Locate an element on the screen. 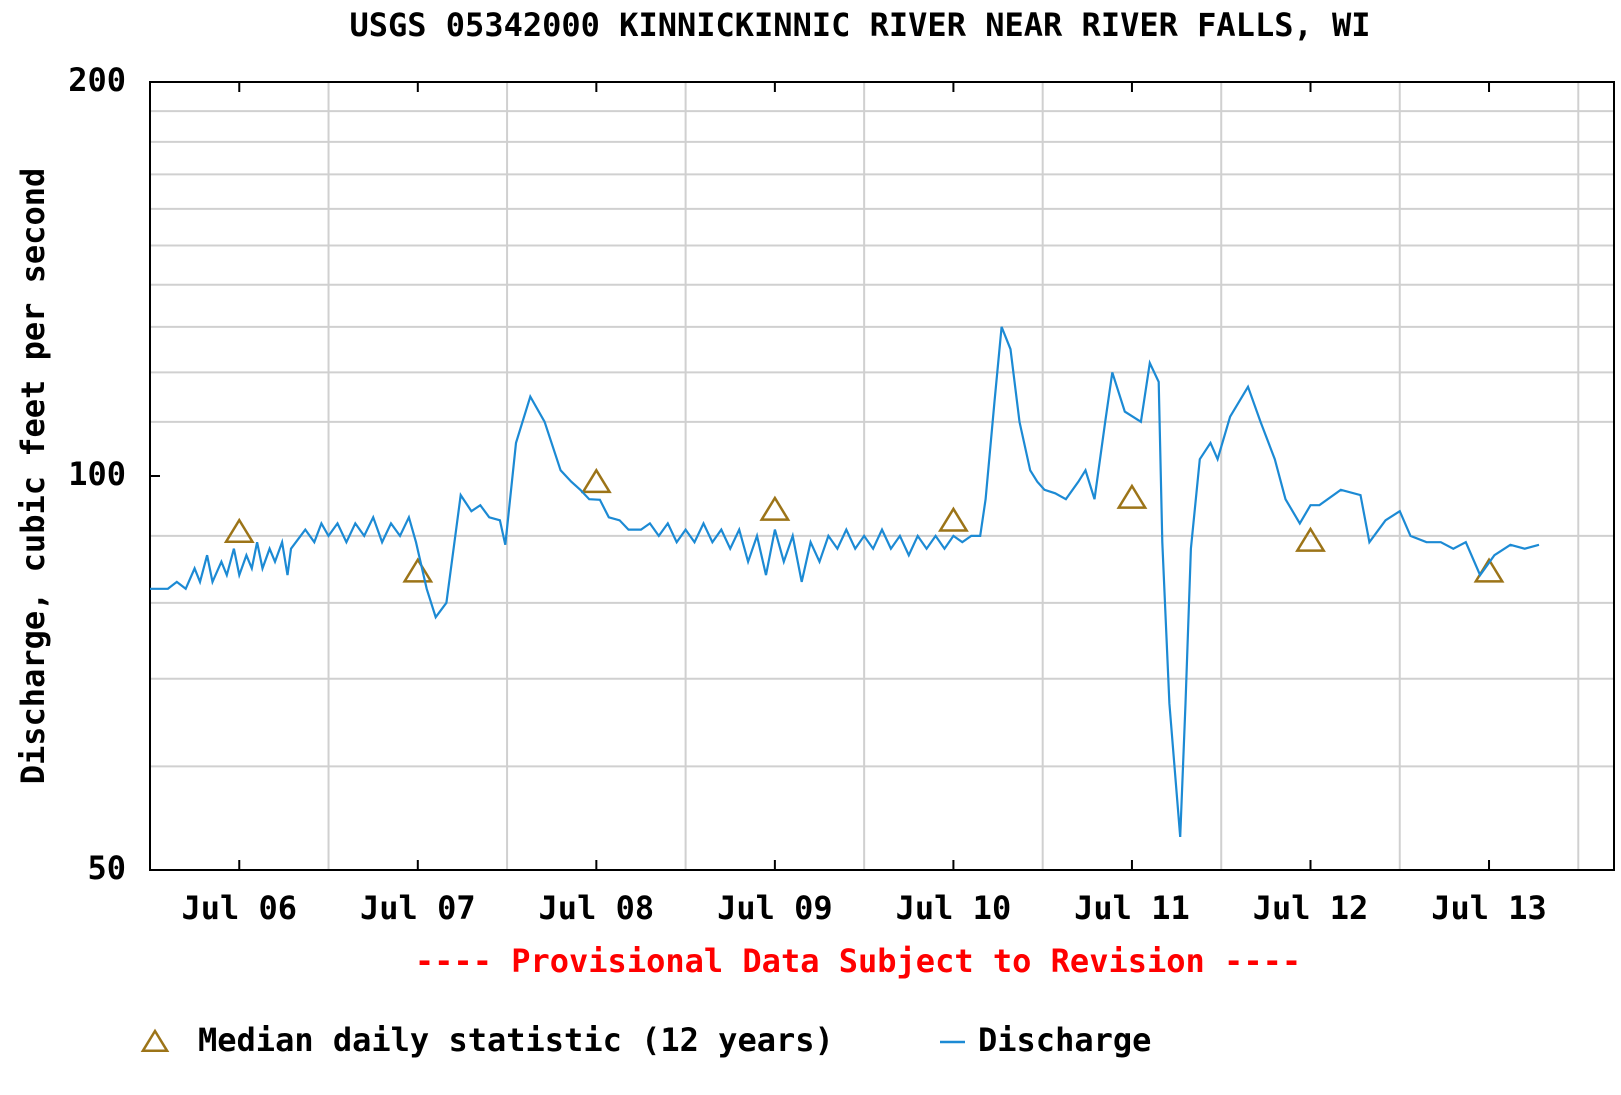  y-tick-label: 50 is located at coordinates (106, 868).